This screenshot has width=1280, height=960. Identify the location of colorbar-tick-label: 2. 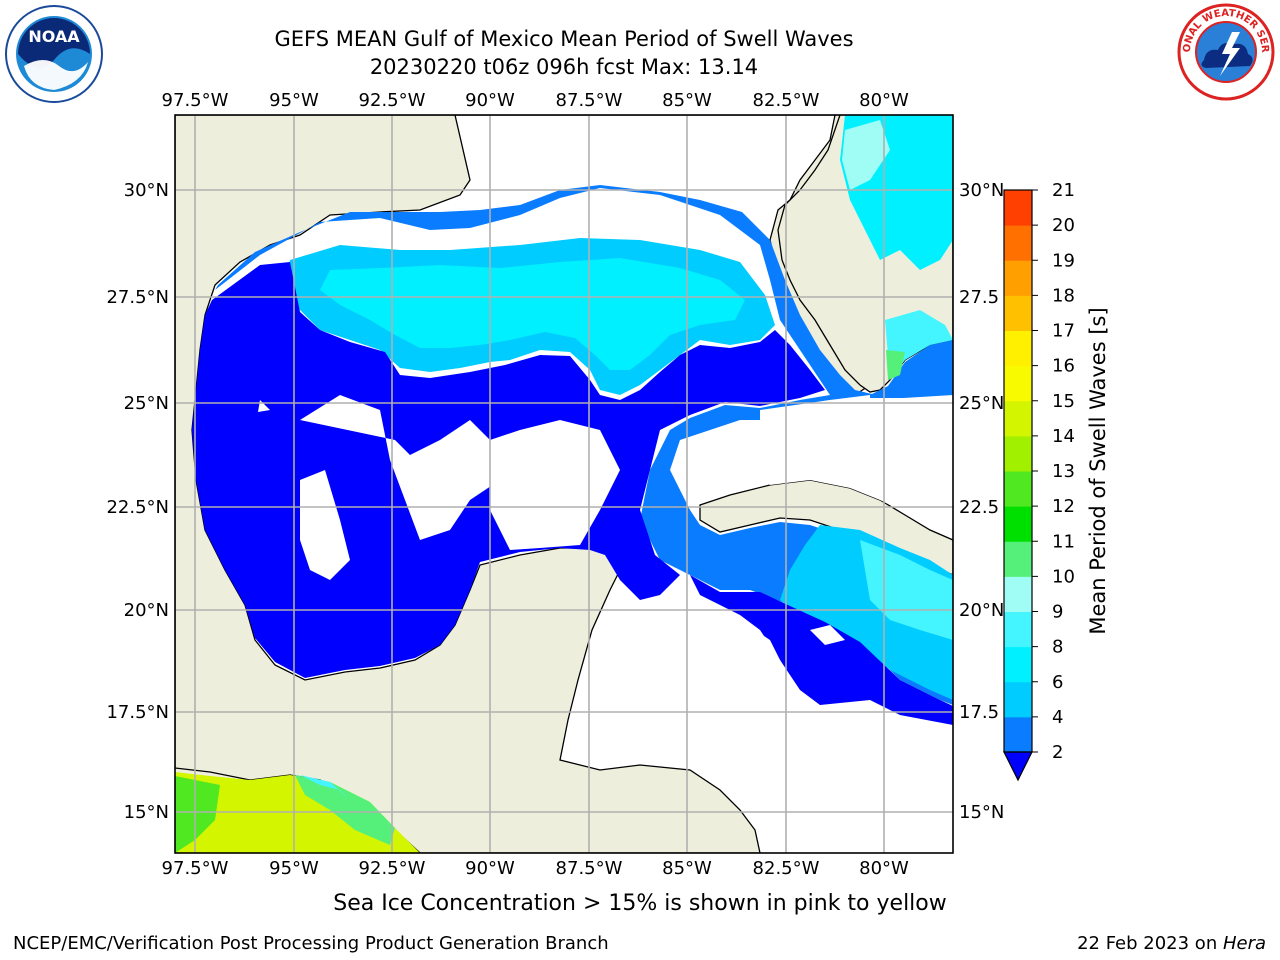
(1057, 752).